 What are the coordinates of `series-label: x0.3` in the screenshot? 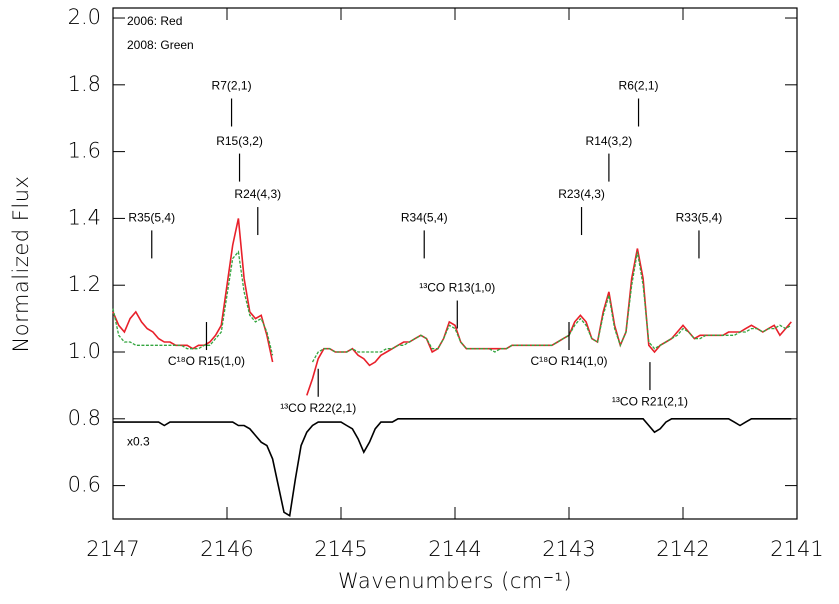 It's located at (138, 441).